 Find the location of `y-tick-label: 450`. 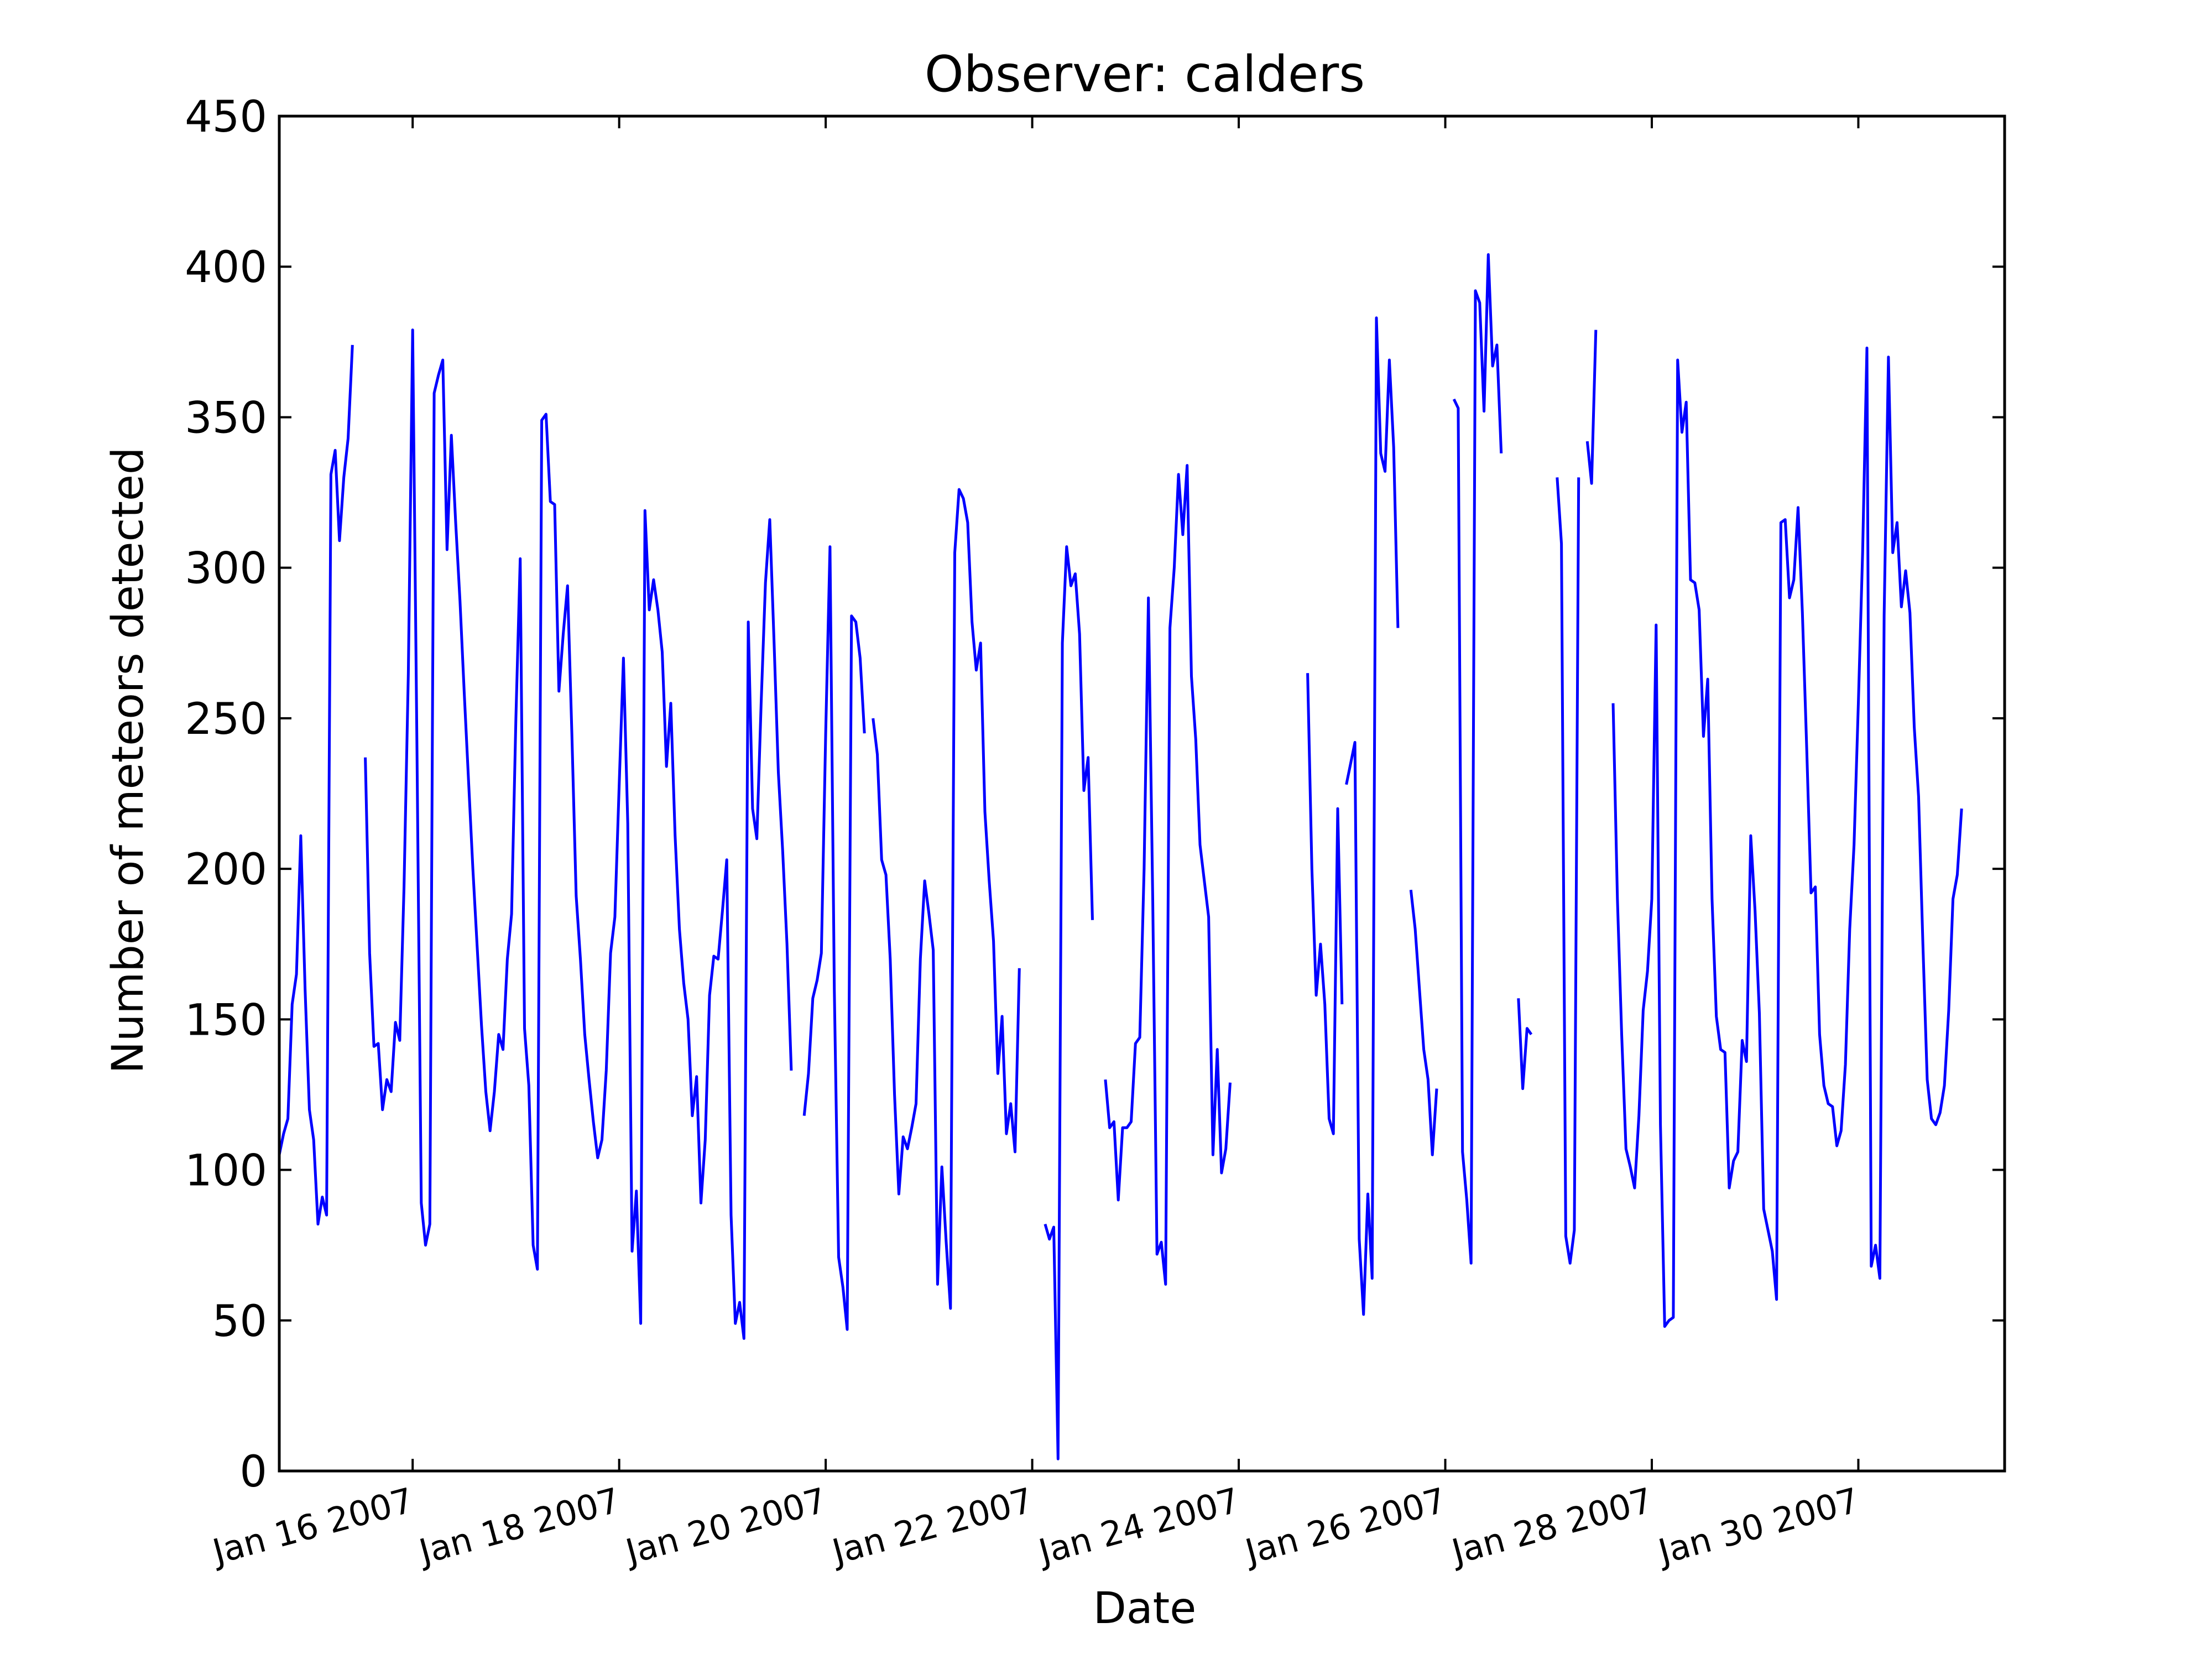

y-tick-label: 450 is located at coordinates (226, 117).